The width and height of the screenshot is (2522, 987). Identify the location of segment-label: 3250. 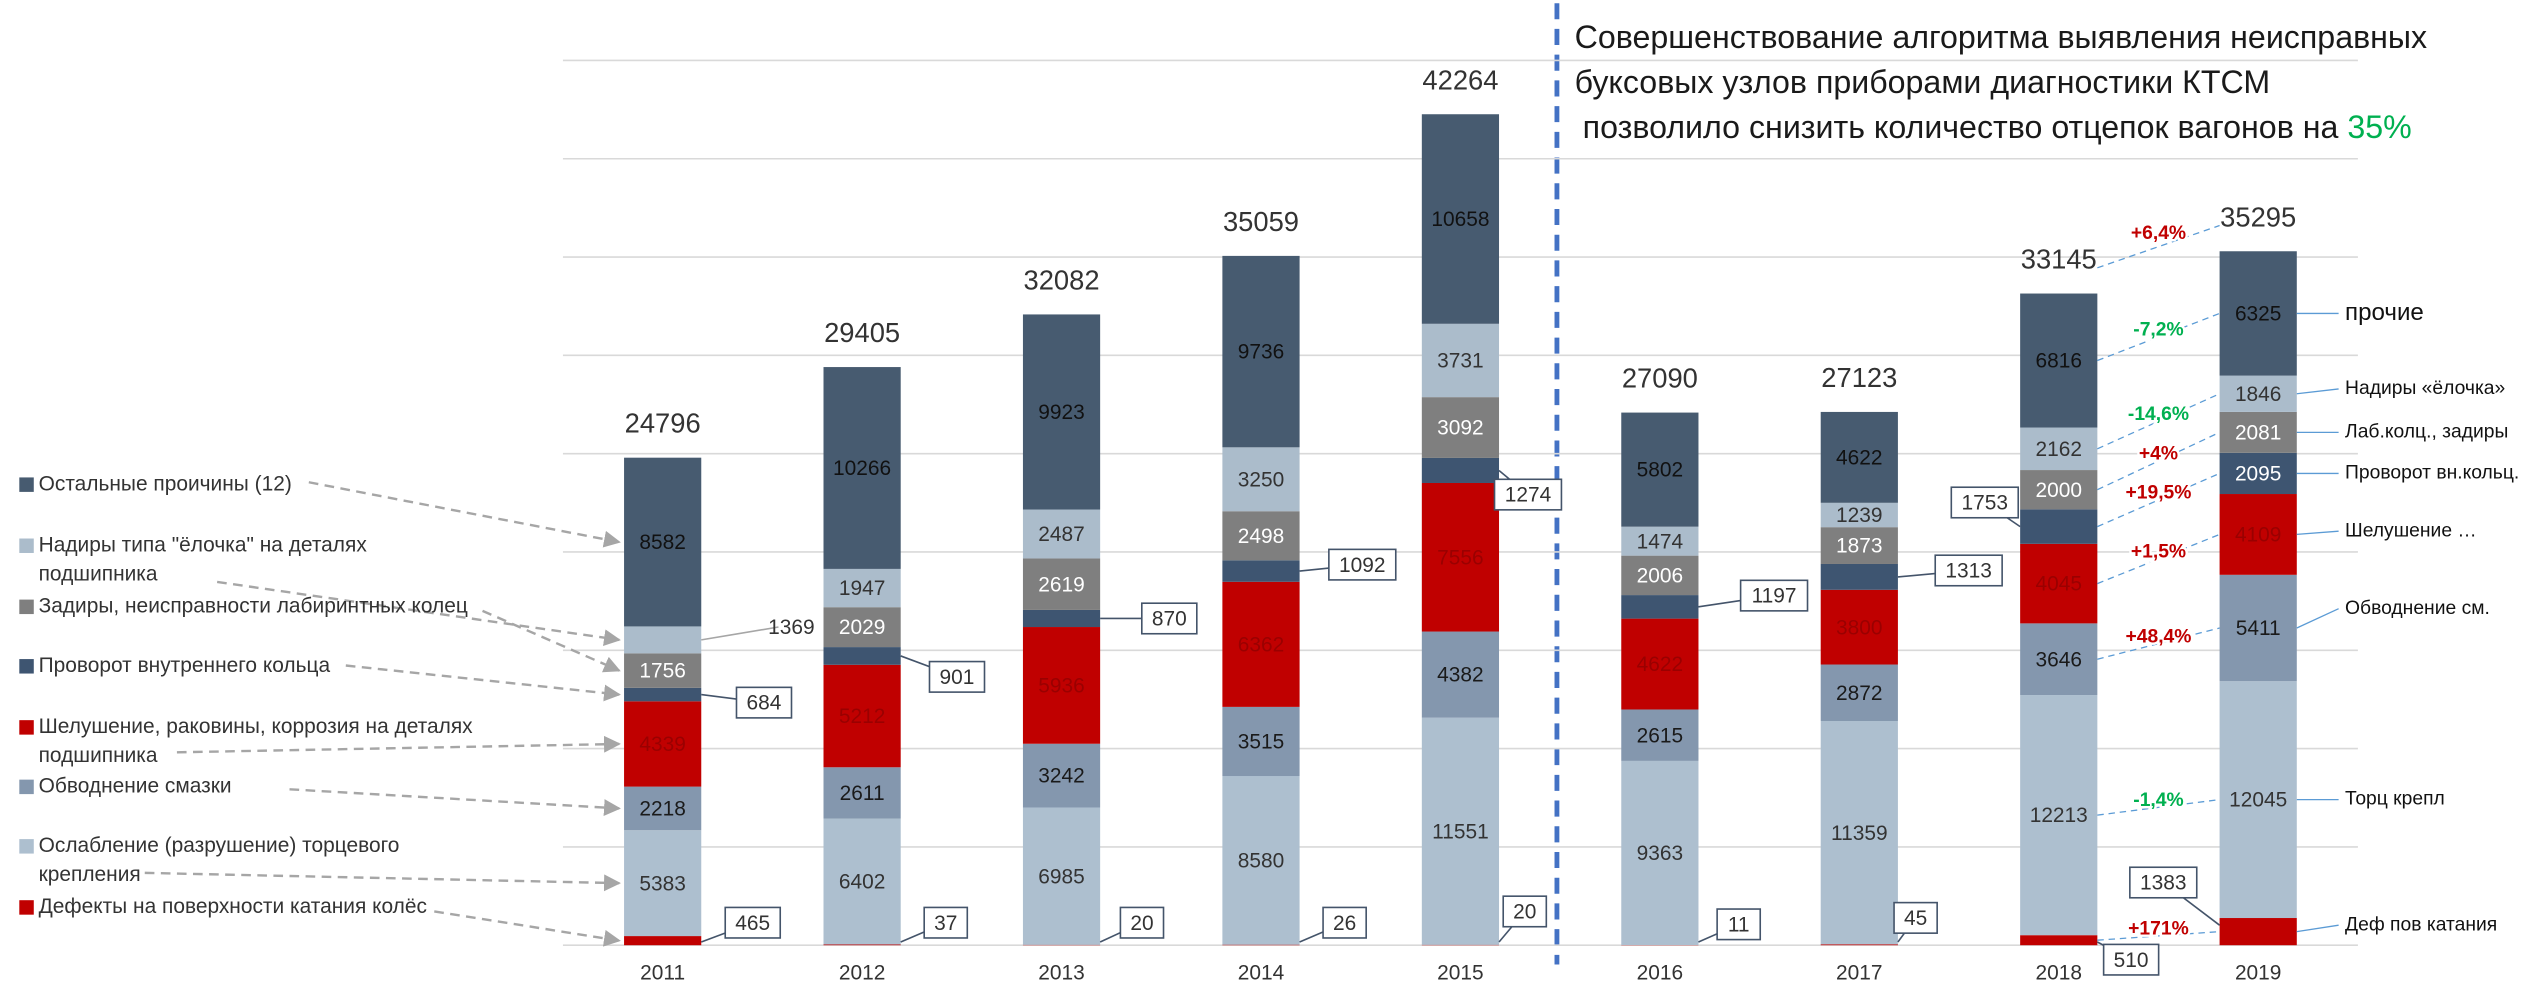
(1261, 479).